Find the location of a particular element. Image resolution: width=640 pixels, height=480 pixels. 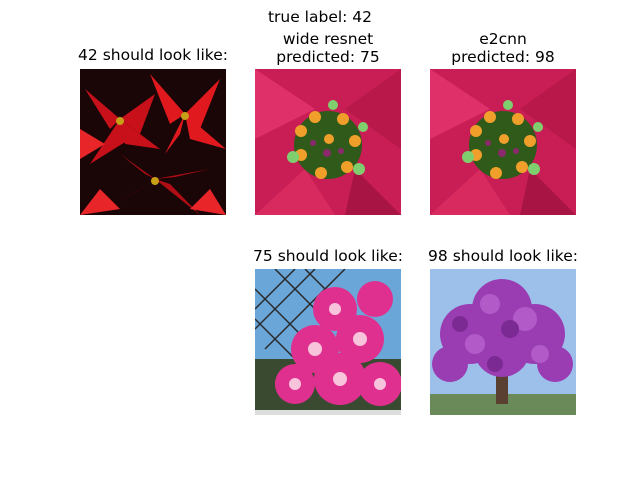

panel-title-wide-resnet: wide resnet predicted: 75 is located at coordinates (328, 48).